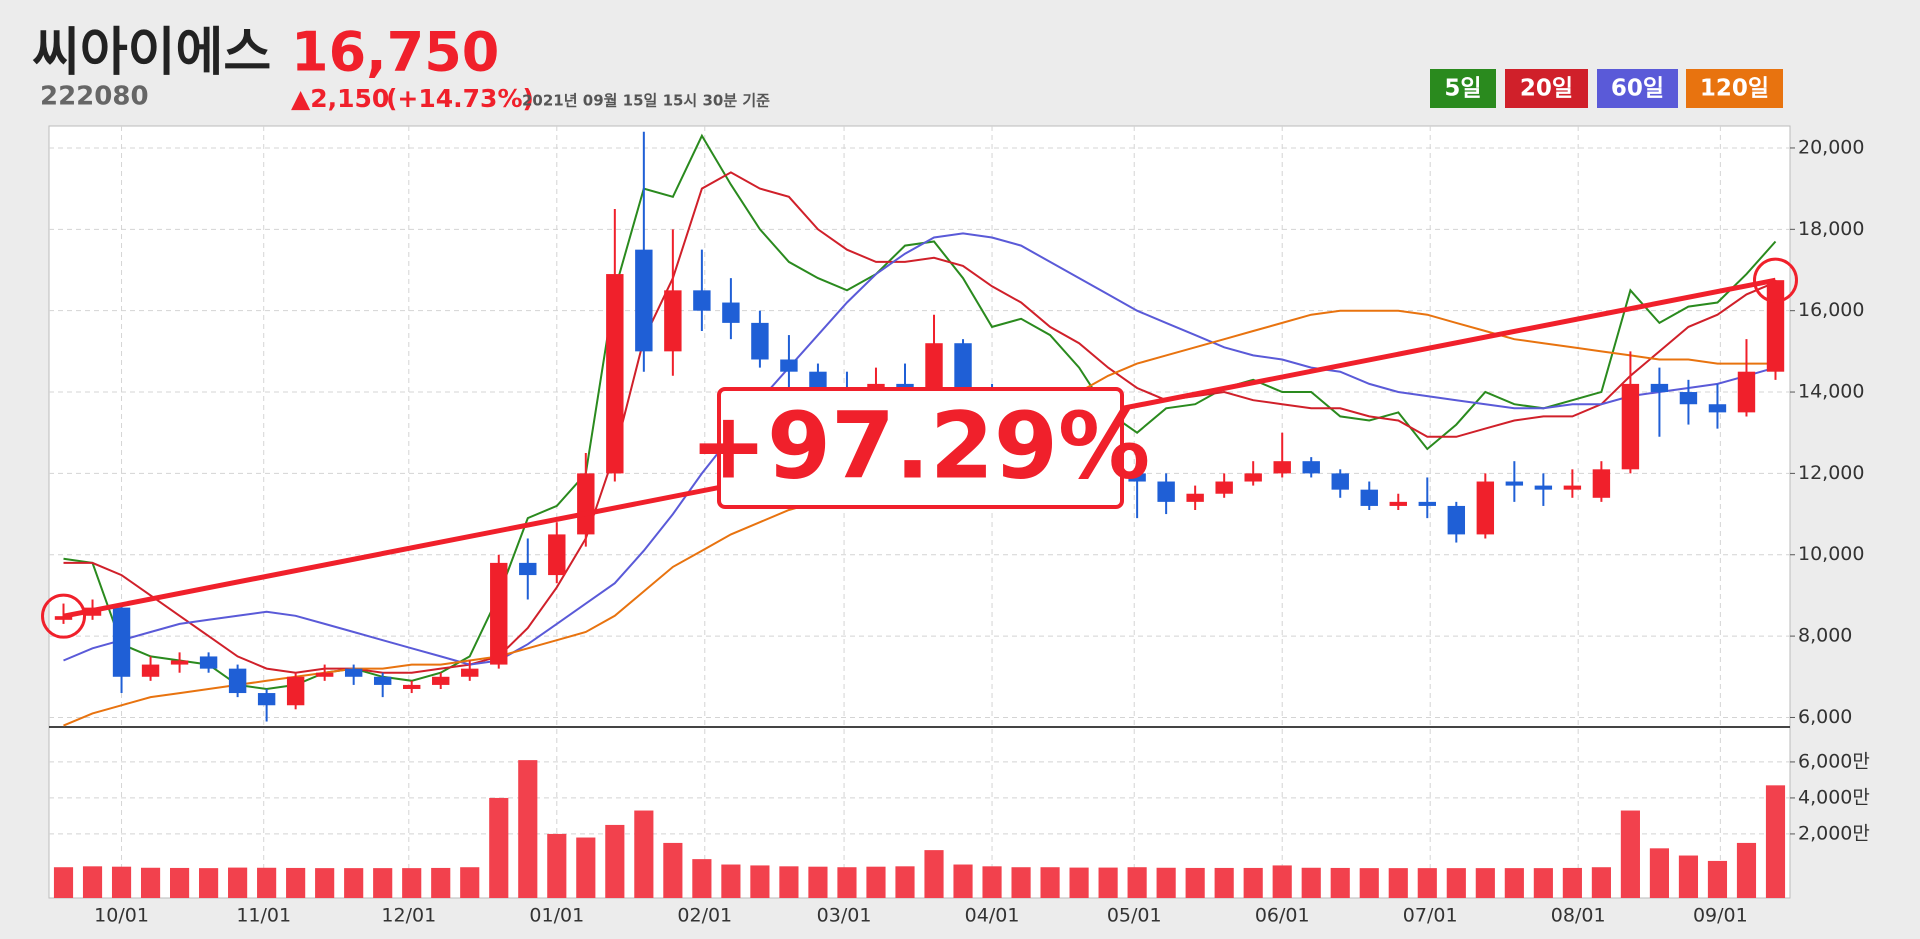  I want to click on y-tick-label: 12,000, so click(1831, 473).